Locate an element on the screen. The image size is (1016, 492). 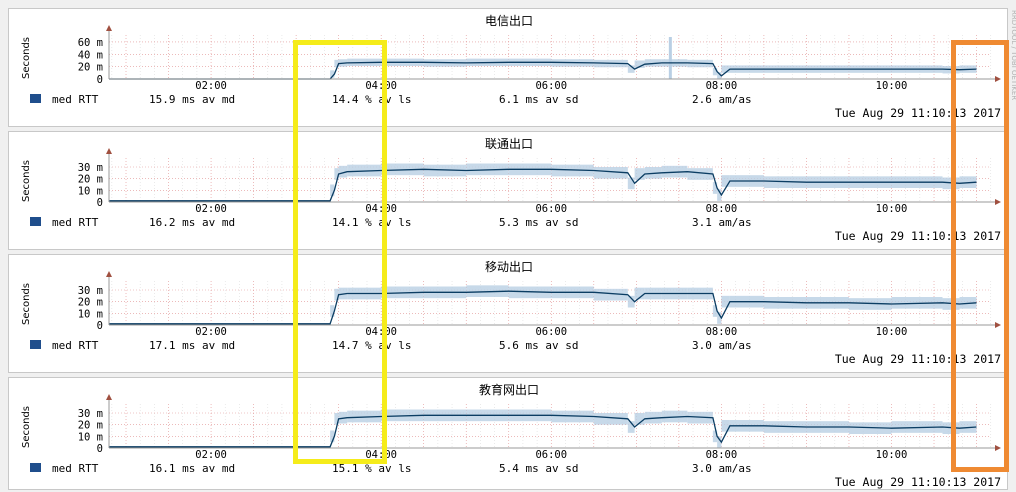
chart-title: 教育网出口 is located at coordinates (509, 389).